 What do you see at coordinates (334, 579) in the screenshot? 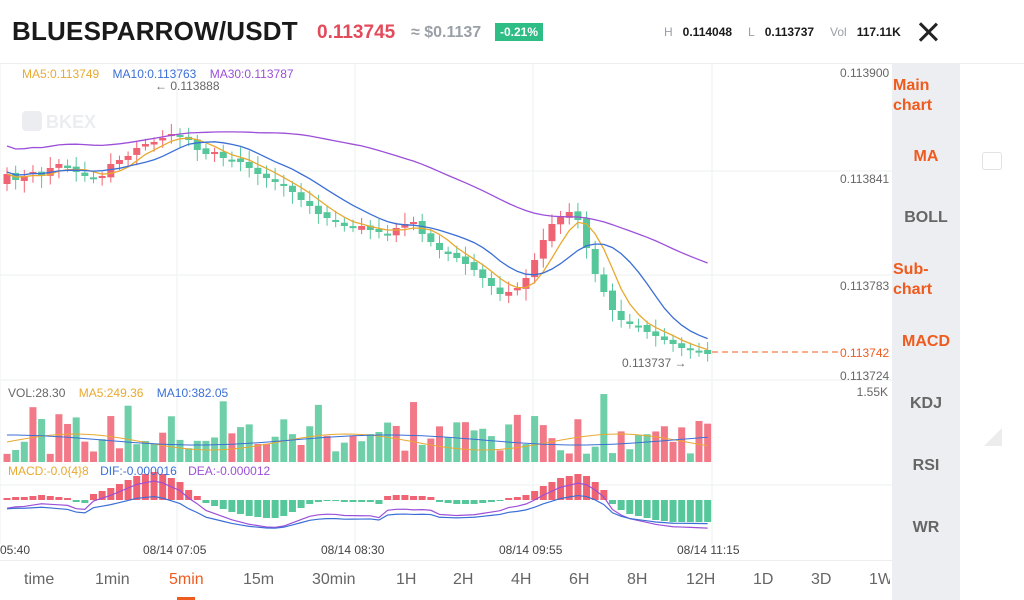
I see `tf-30min: 30min` at bounding box center [334, 579].